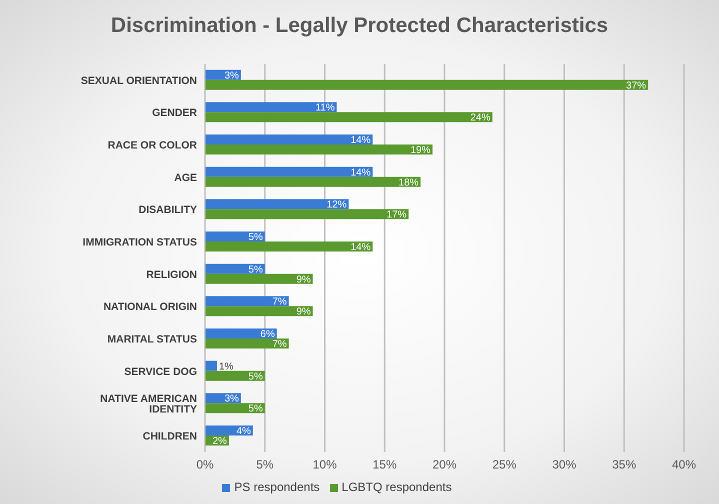 This screenshot has height=504, width=719. I want to click on y-tick-label: NATIONAL ORIGIN, so click(150, 307).